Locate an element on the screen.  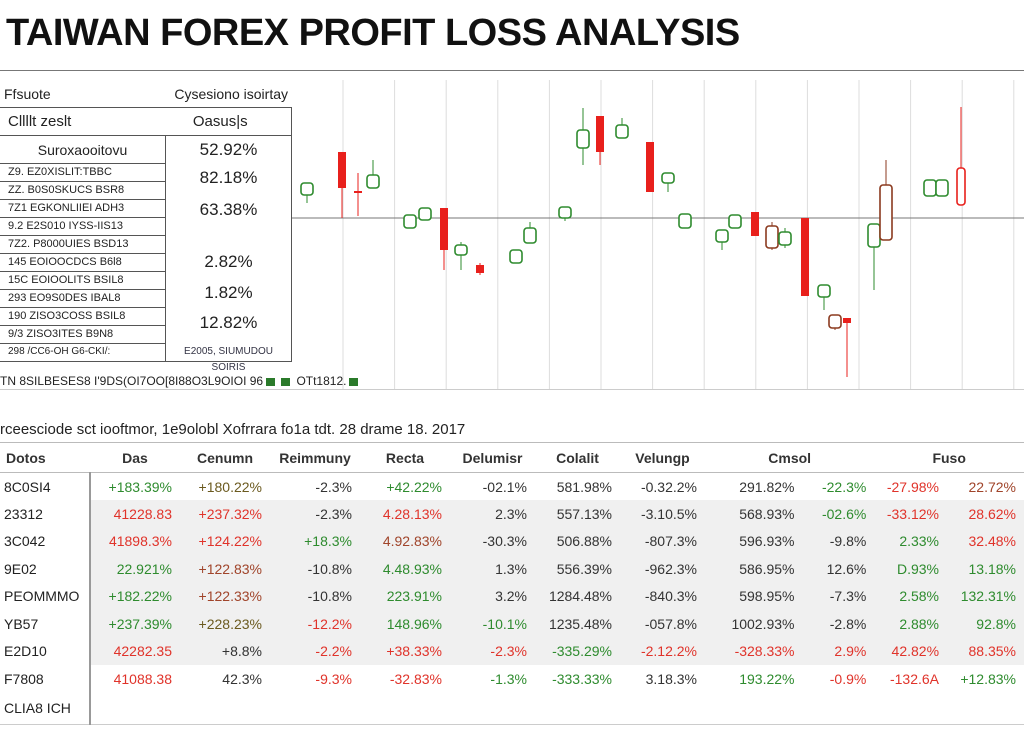
summary-top-right: Cysesiono isoirtay is located at coordinates (231, 93).